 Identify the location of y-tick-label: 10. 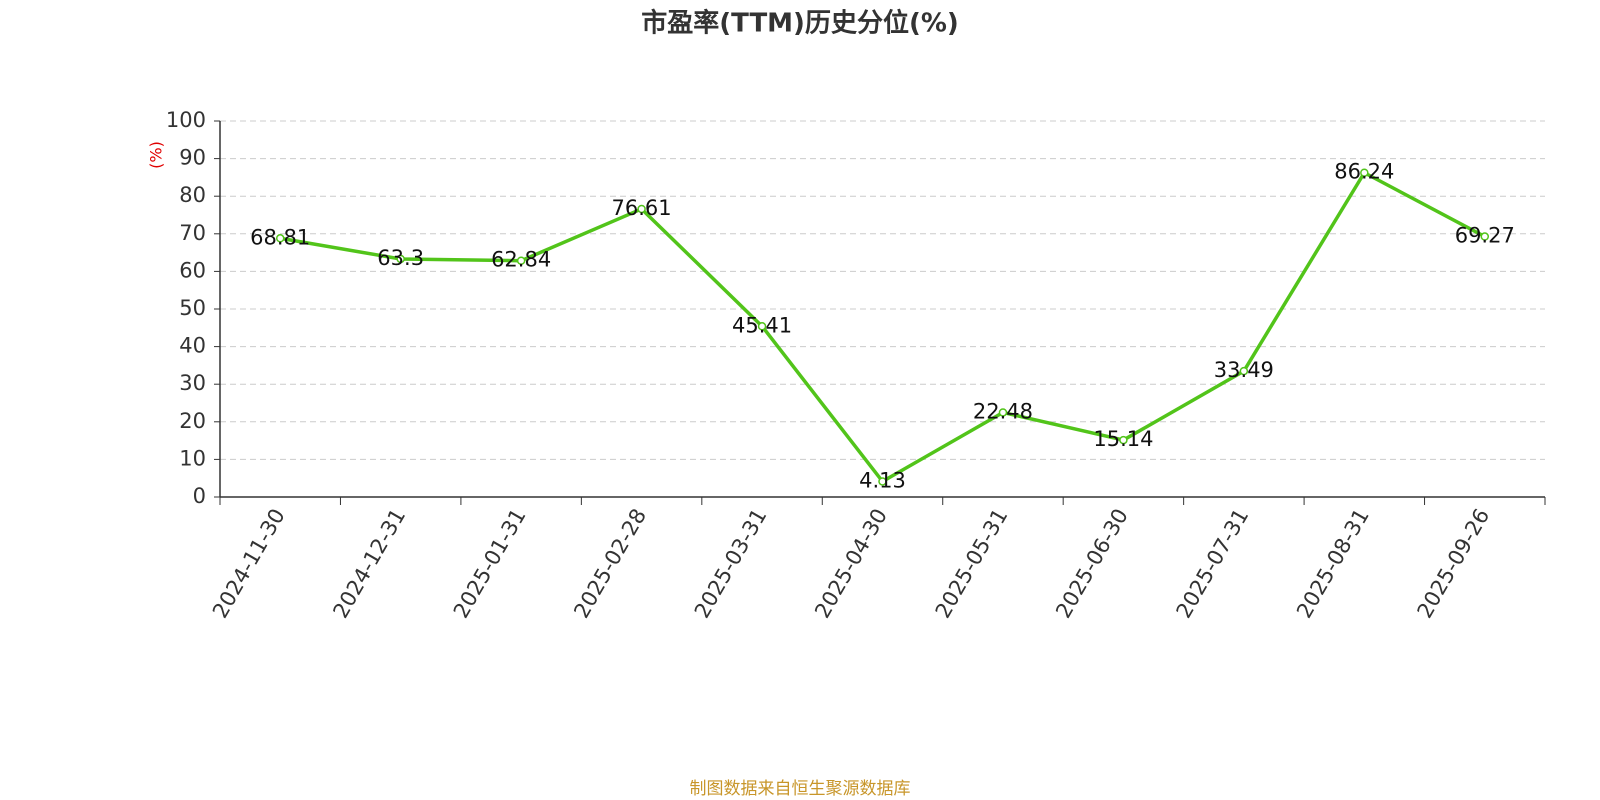
(192, 458).